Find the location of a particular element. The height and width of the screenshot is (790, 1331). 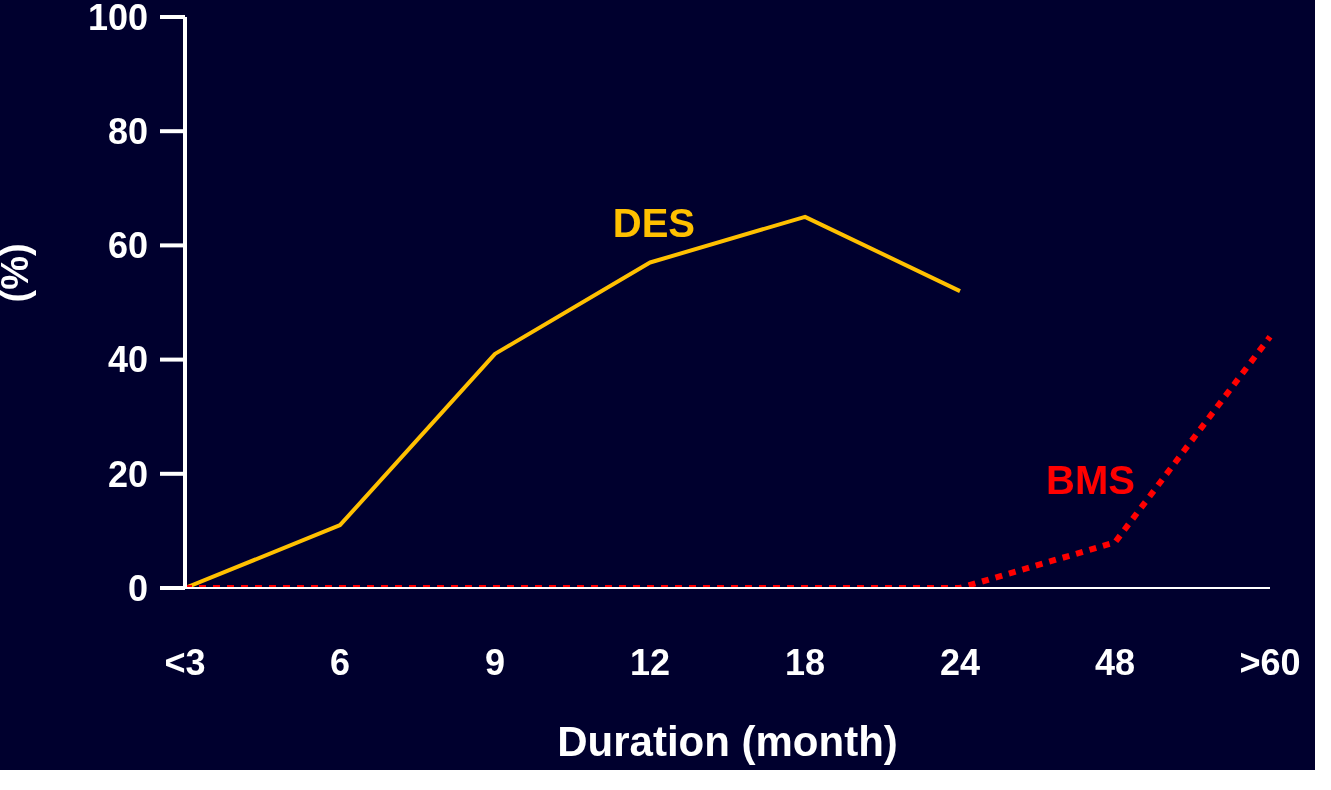

x-tick-label: 48 is located at coordinates (1115, 662).